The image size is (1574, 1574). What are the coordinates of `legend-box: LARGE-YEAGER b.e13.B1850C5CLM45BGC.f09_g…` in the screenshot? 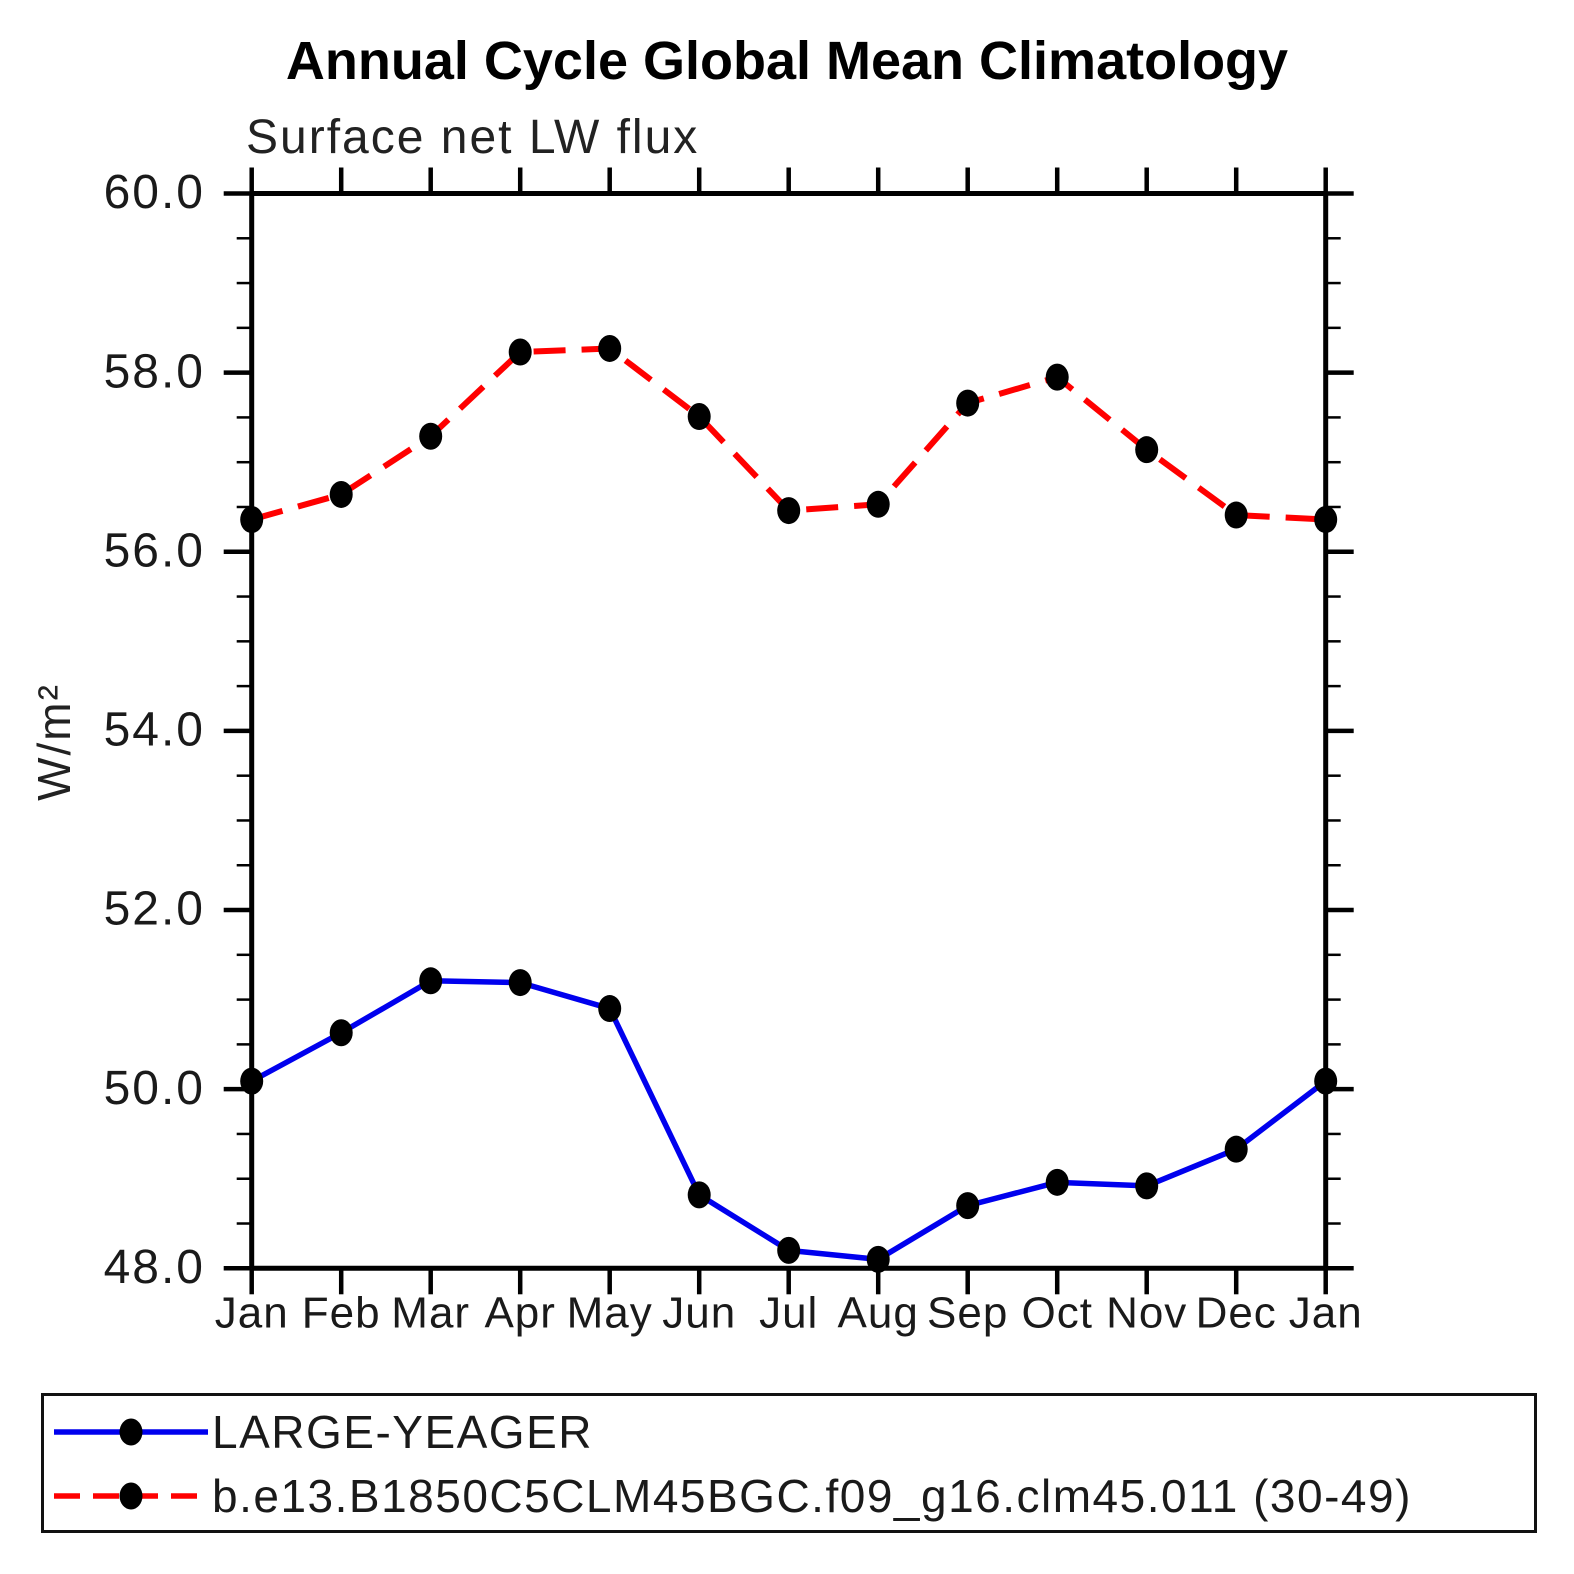 It's located at (789, 1463).